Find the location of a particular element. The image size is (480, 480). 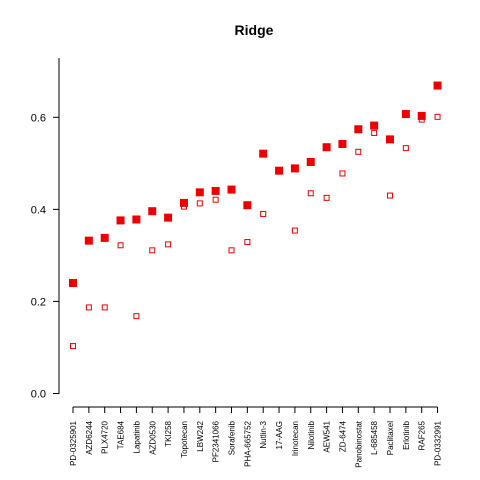

x-tick-label: Sorafenib is located at coordinates (232, 437).